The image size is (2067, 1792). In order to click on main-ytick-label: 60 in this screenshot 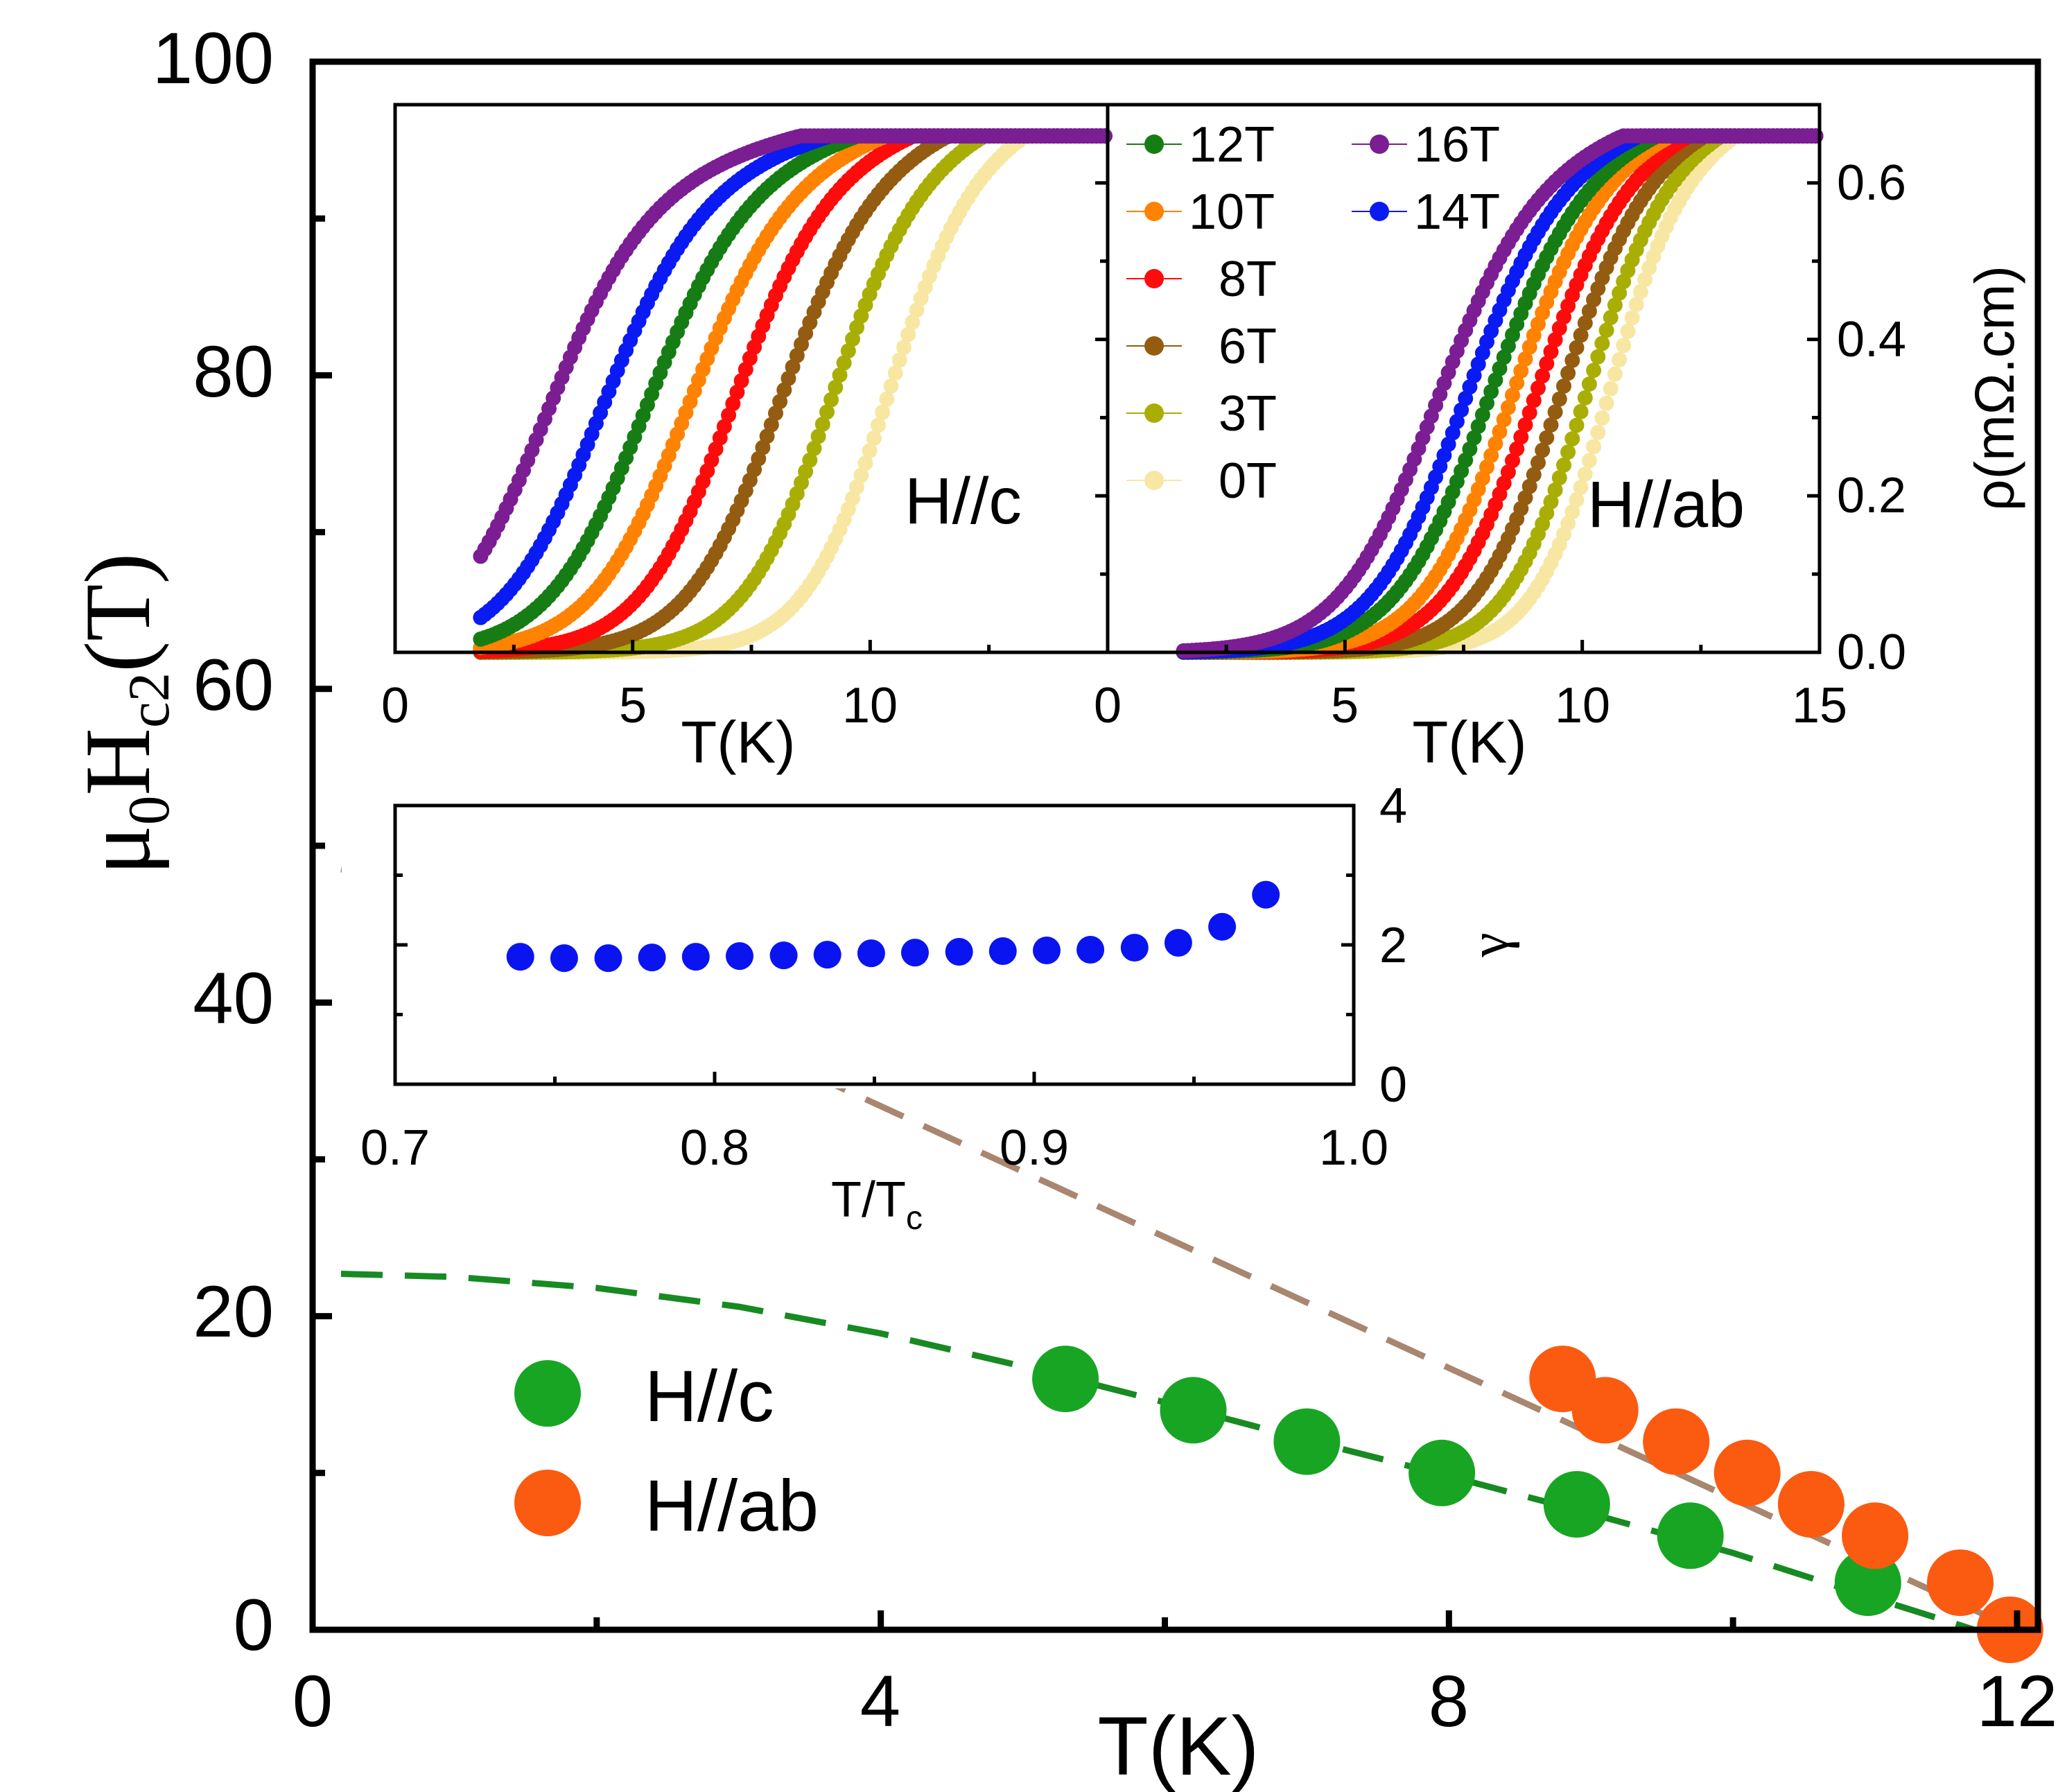, I will do `click(233, 685)`.